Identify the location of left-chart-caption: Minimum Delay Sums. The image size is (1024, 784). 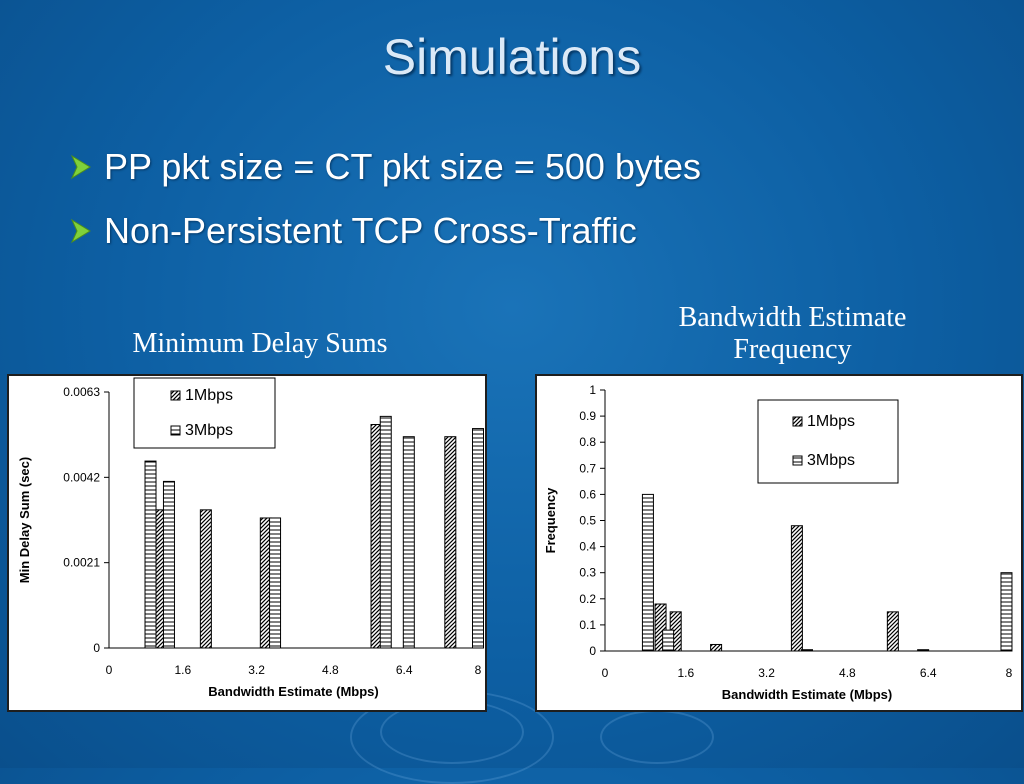
(260, 344).